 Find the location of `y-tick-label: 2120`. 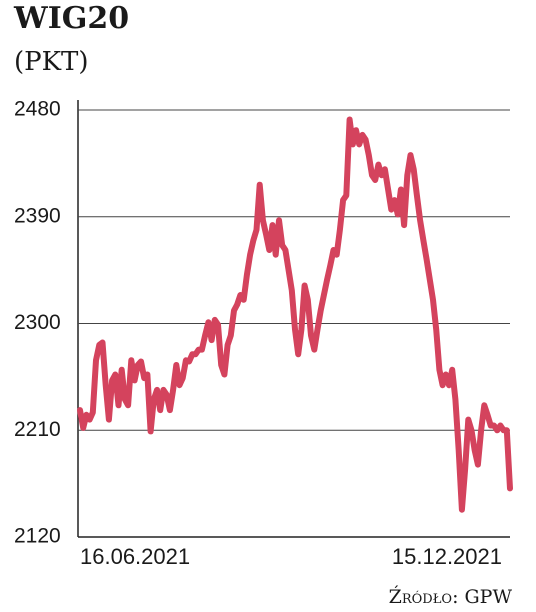

y-tick-label: 2120 is located at coordinates (37, 536).